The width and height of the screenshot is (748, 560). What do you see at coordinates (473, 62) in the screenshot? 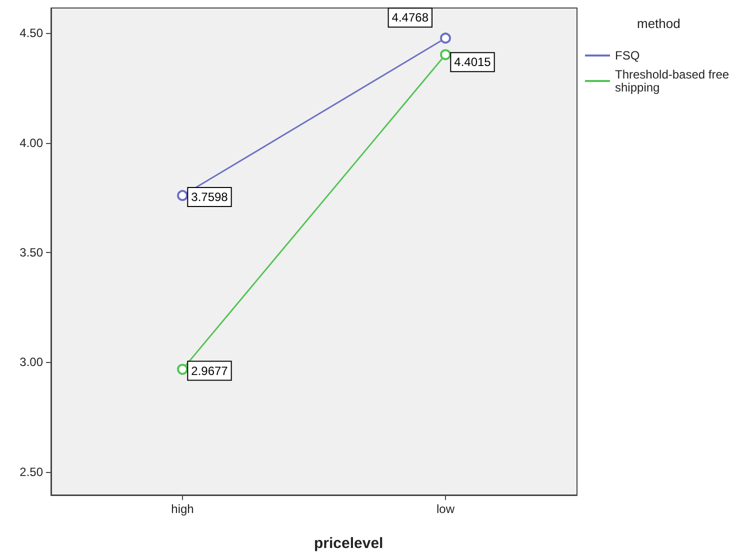
I see `data-label: 4.4015` at bounding box center [473, 62].